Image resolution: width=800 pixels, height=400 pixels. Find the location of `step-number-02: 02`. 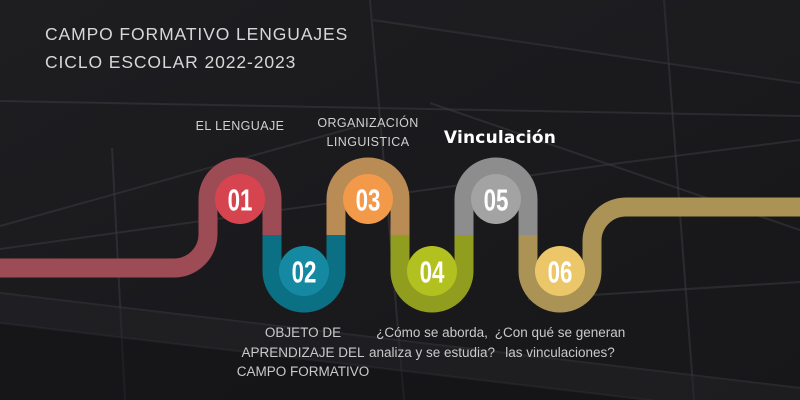

step-number-02: 02 is located at coordinates (304, 272).